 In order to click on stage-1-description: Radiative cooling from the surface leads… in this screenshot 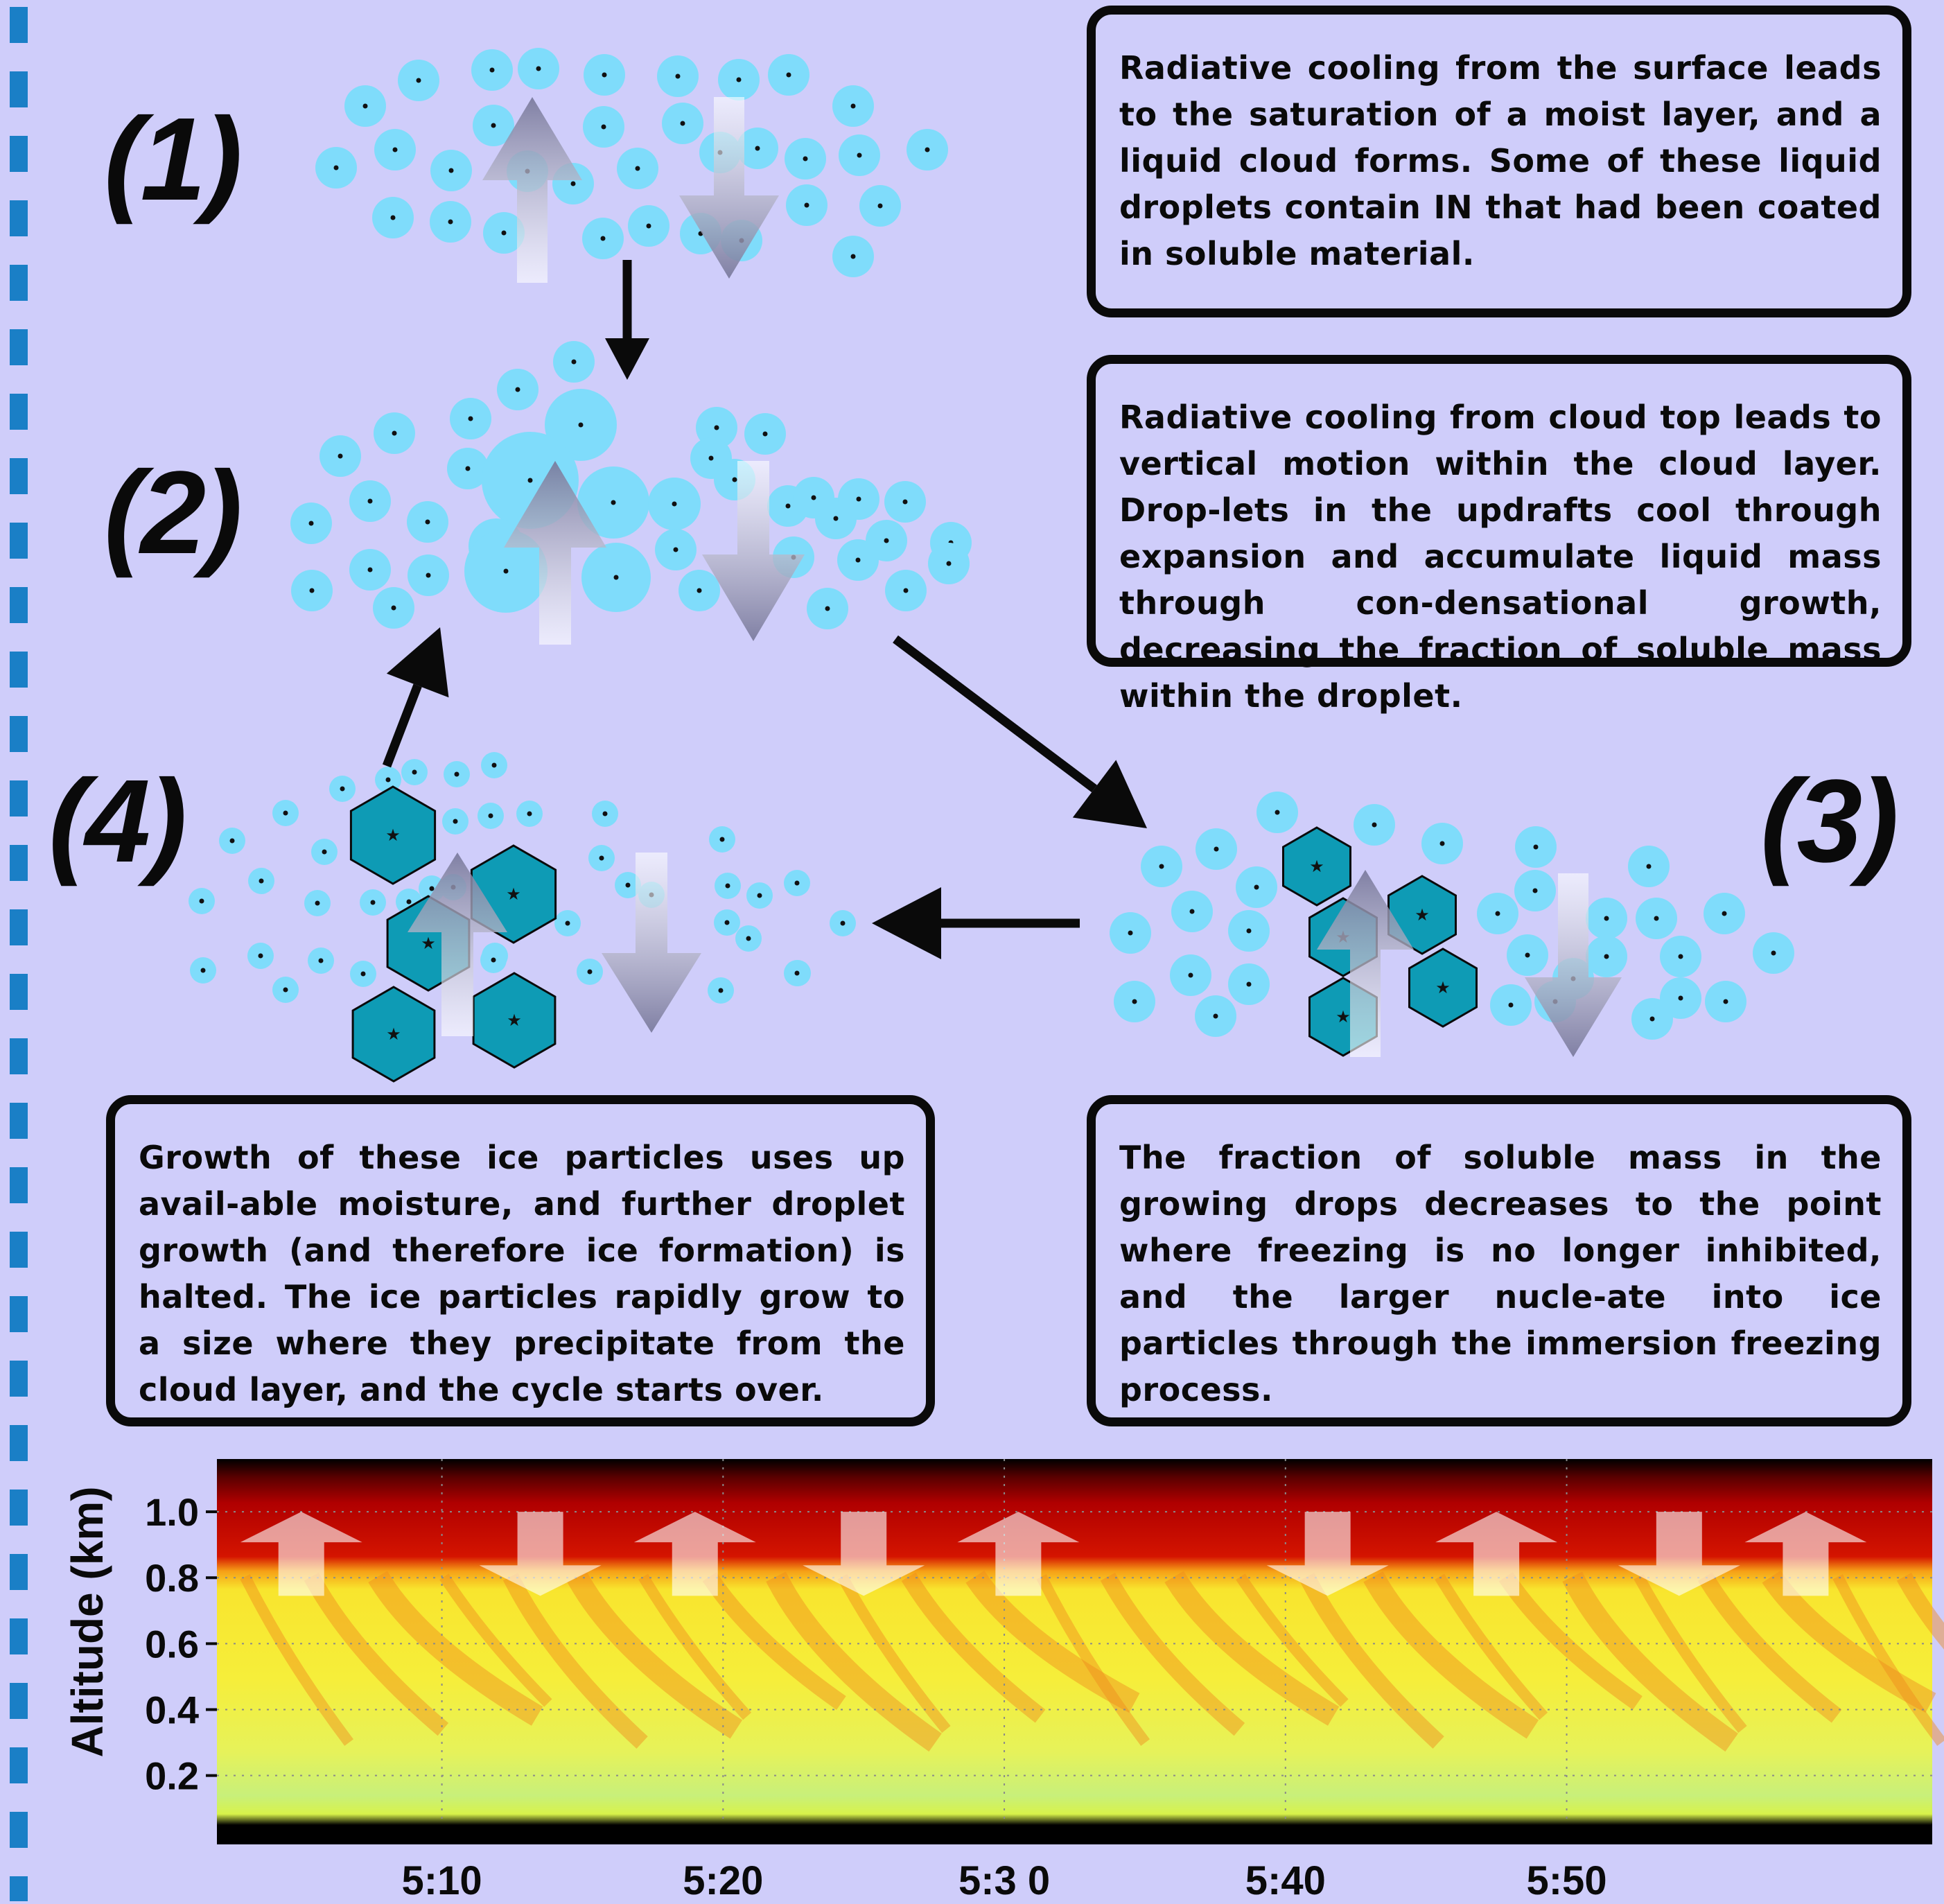, I will do `click(1499, 161)`.